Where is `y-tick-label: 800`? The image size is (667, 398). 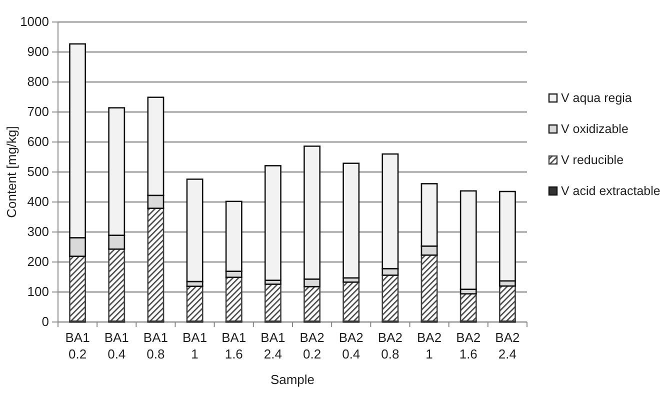
y-tick-label: 800 is located at coordinates (38, 82).